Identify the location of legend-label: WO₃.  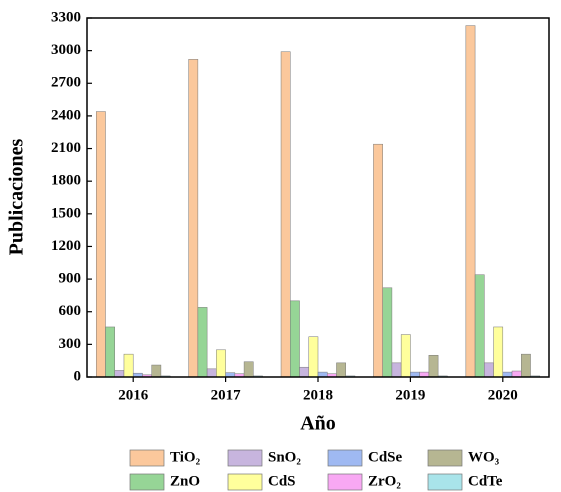
(484, 457).